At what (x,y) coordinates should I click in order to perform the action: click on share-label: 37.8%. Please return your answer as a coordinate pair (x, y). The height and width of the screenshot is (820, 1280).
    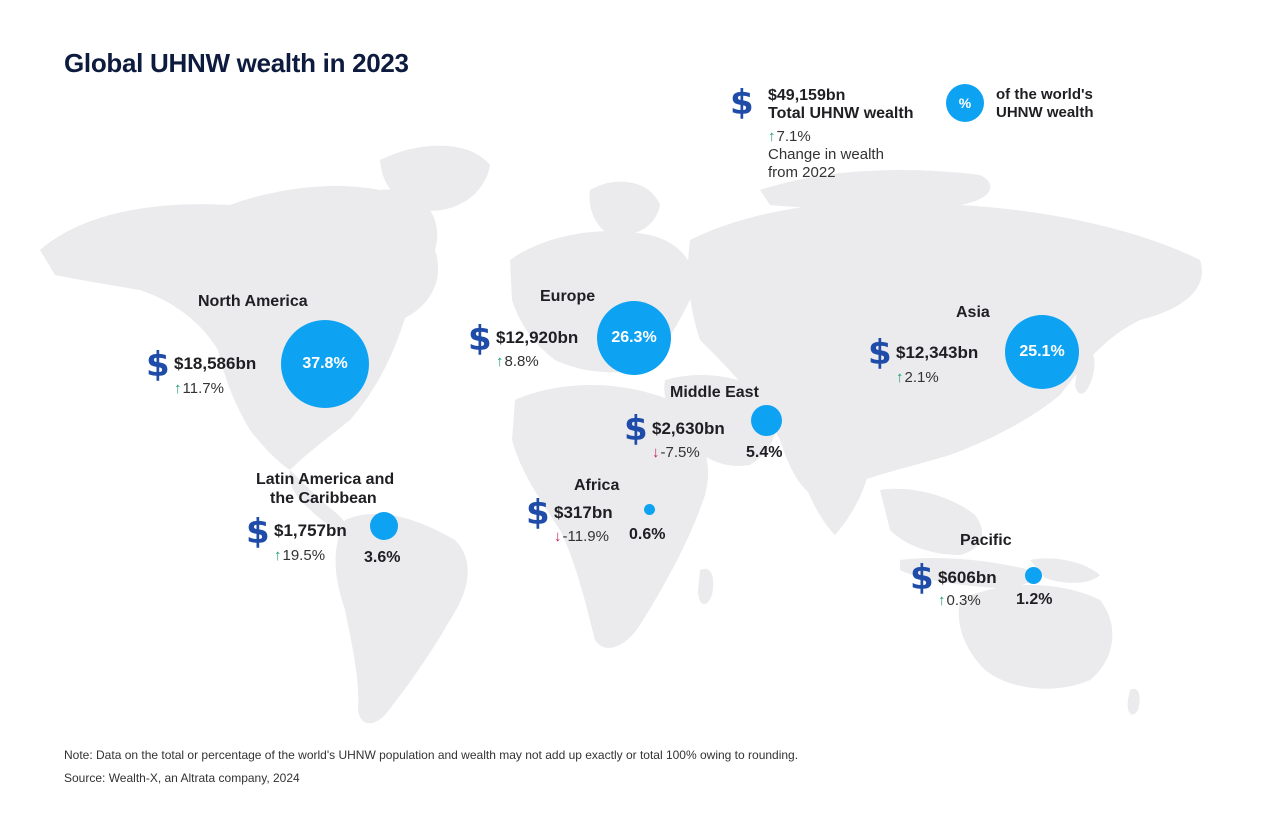
    Looking at the image, I should click on (325, 363).